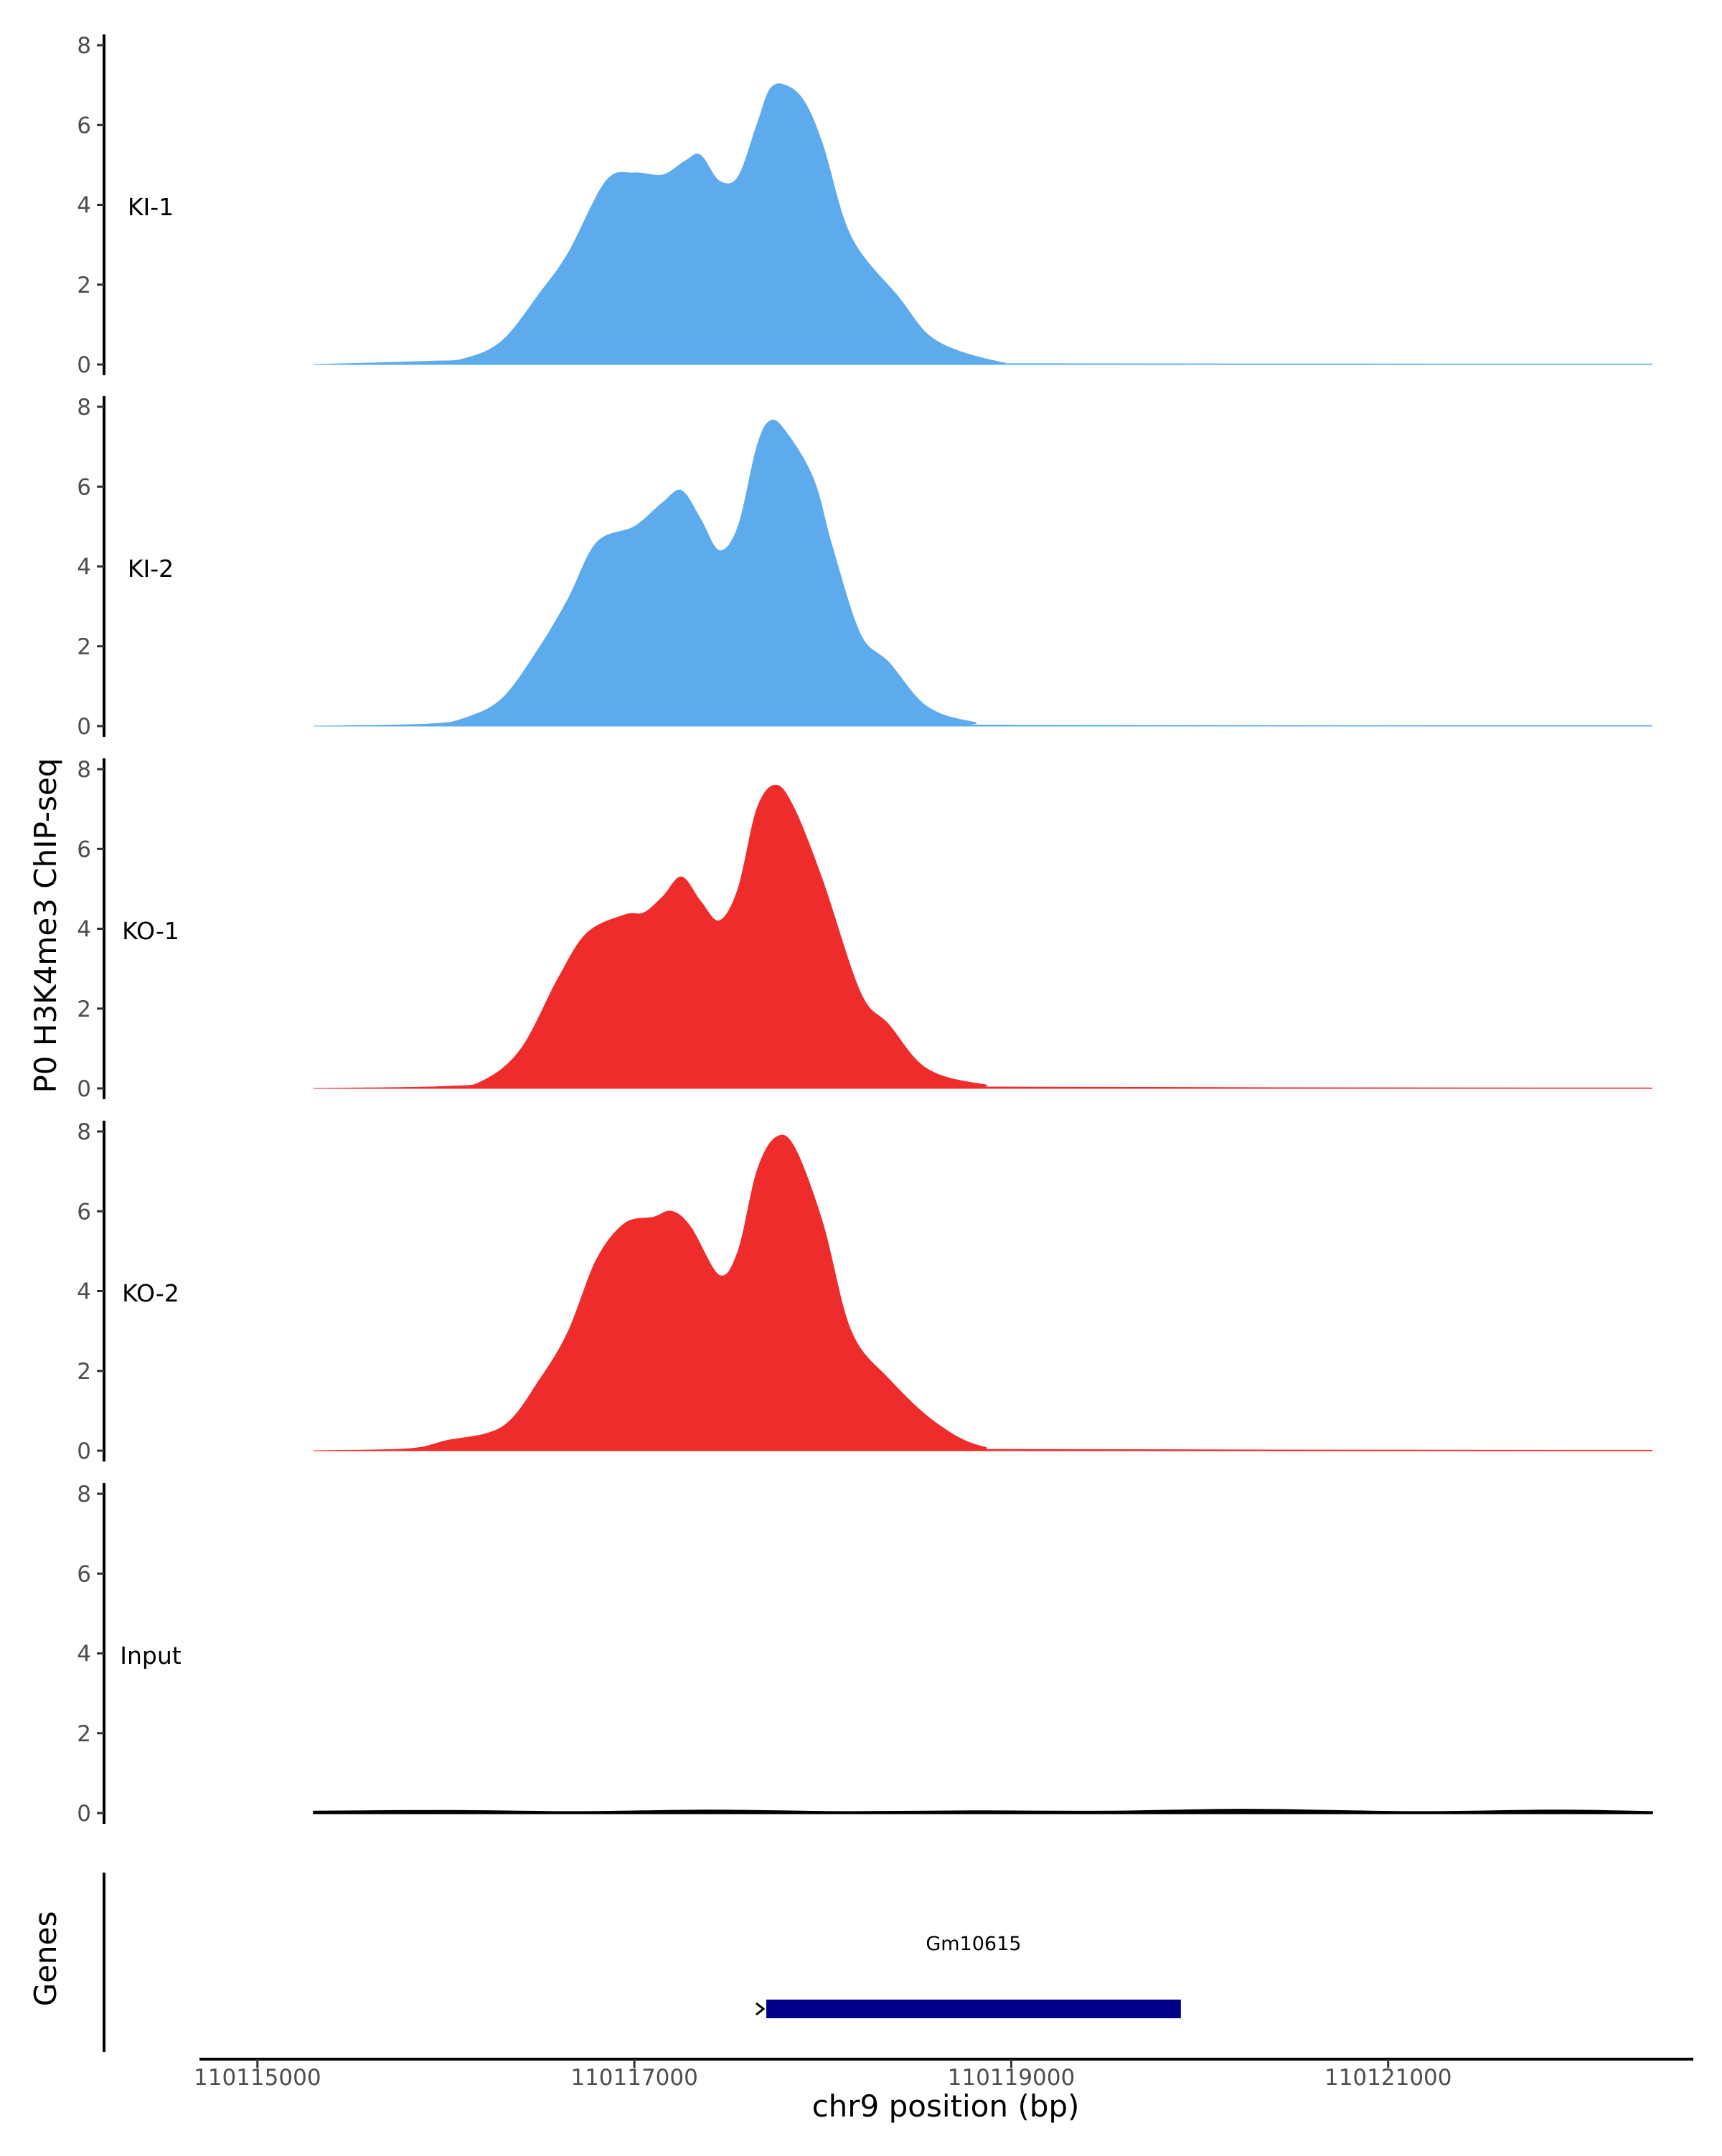 This screenshot has height=2156, width=1722. I want to click on track-panel-ki-2: 0 2 4 6 8 KI-2, so click(865, 567).